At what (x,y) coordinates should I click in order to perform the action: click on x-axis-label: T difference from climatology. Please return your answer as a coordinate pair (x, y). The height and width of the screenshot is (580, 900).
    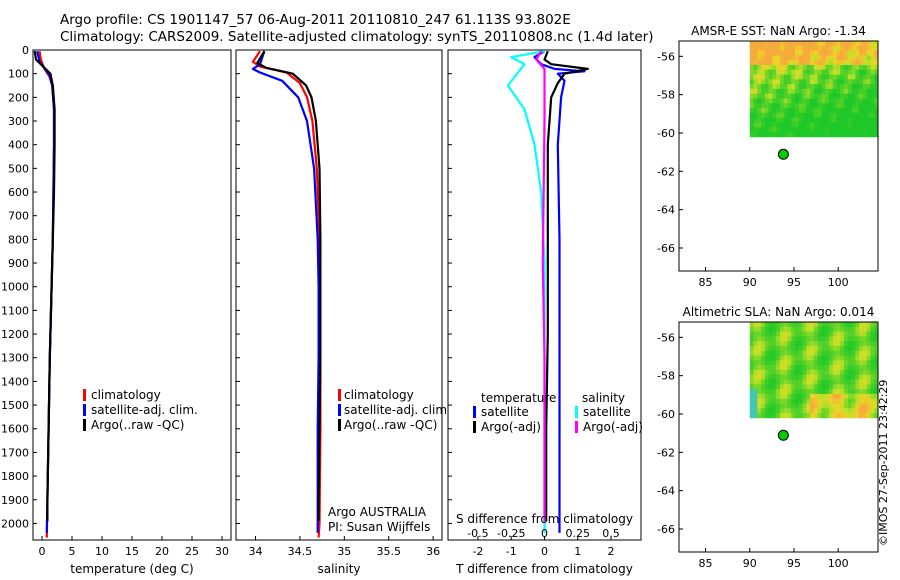
    Looking at the image, I should click on (544, 569).